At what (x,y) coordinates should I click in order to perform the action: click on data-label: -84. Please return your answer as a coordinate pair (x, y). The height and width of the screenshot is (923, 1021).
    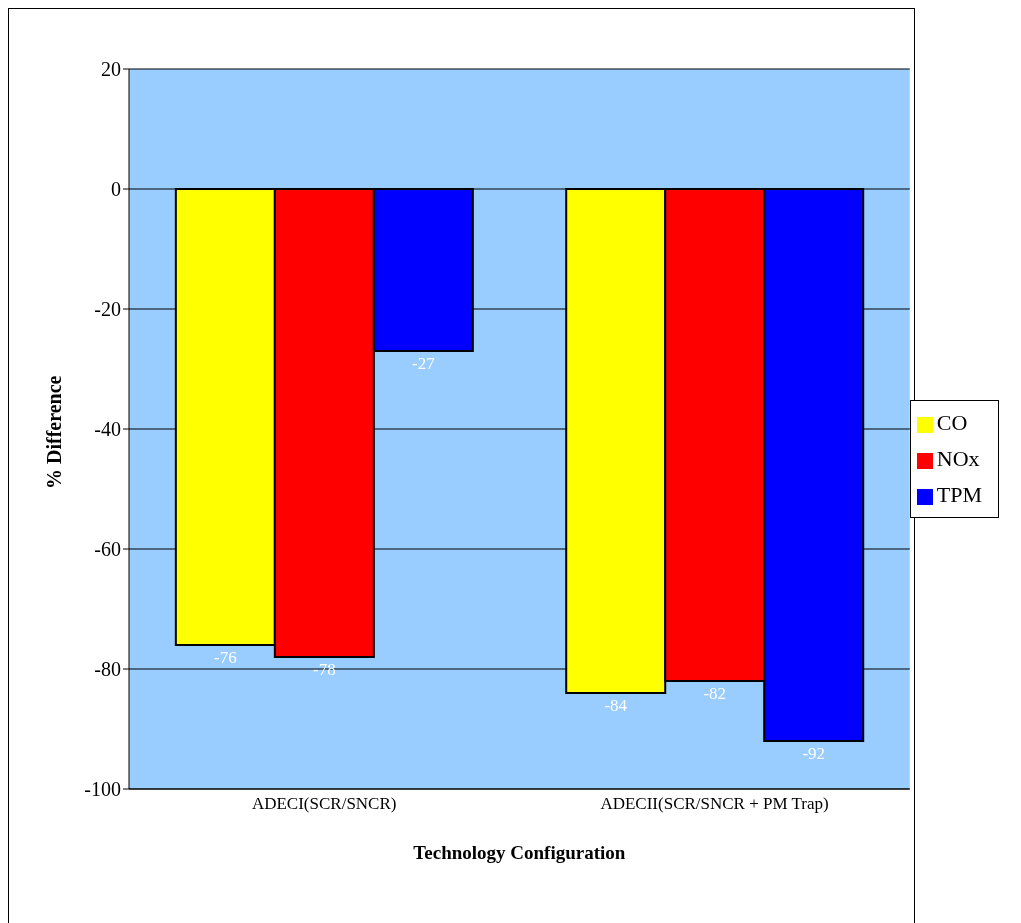
    Looking at the image, I should click on (616, 705).